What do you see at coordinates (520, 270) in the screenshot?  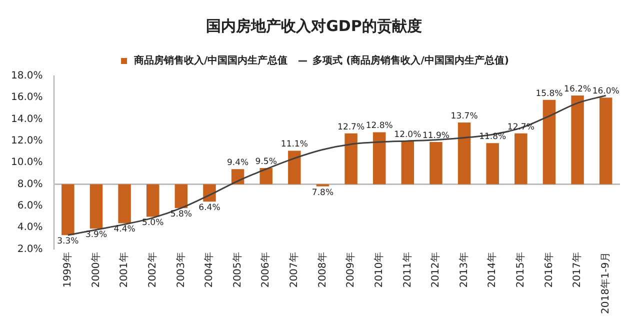 I see `x-tick-label: 2015年` at bounding box center [520, 270].